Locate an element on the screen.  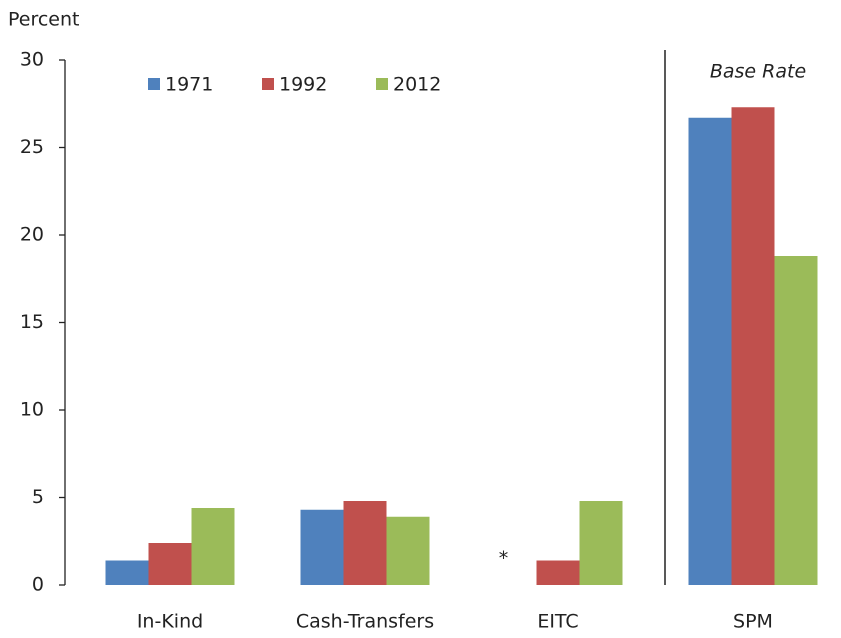
legend-label: 1971 is located at coordinates (189, 85).